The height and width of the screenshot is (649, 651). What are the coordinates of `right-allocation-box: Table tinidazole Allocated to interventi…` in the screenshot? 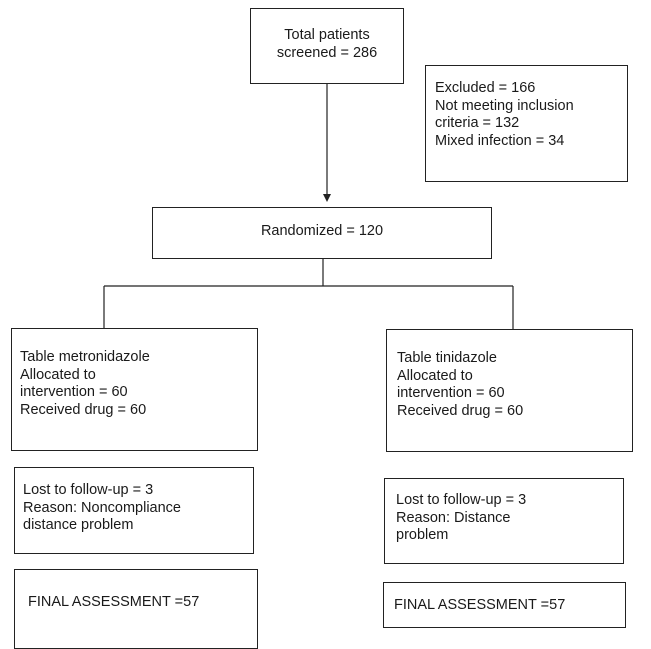 It's located at (509, 390).